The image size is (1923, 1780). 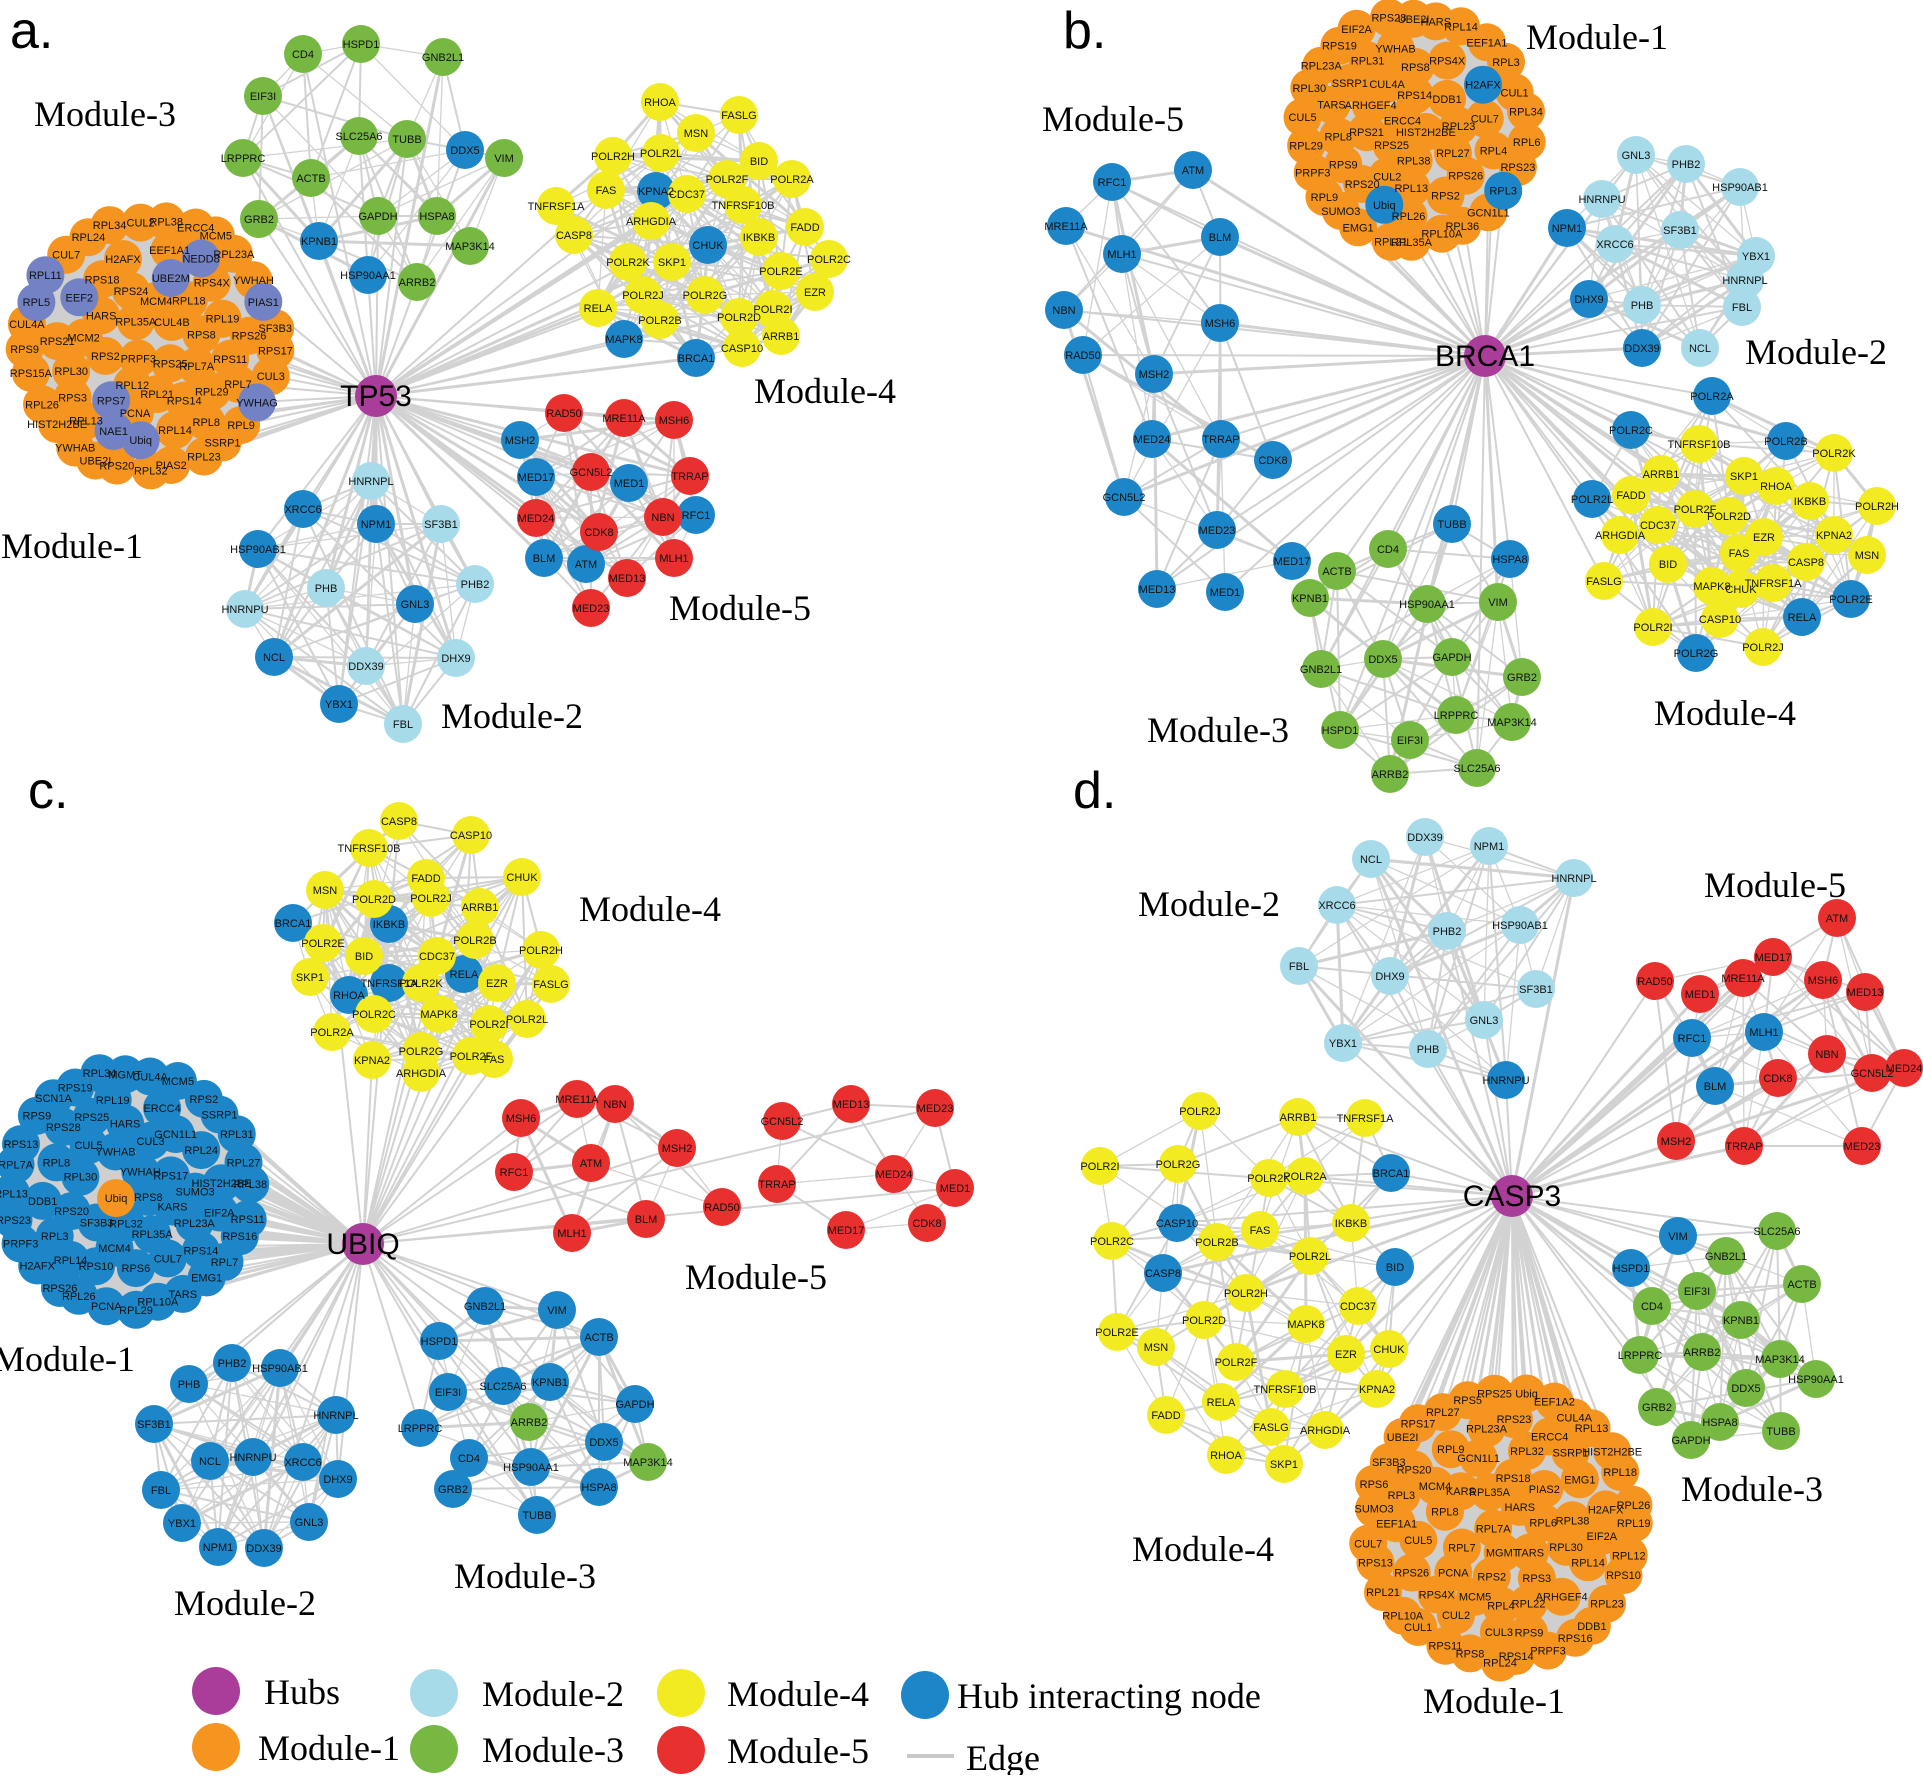 I want to click on svg-text: FAS, so click(x=1260, y=1231).